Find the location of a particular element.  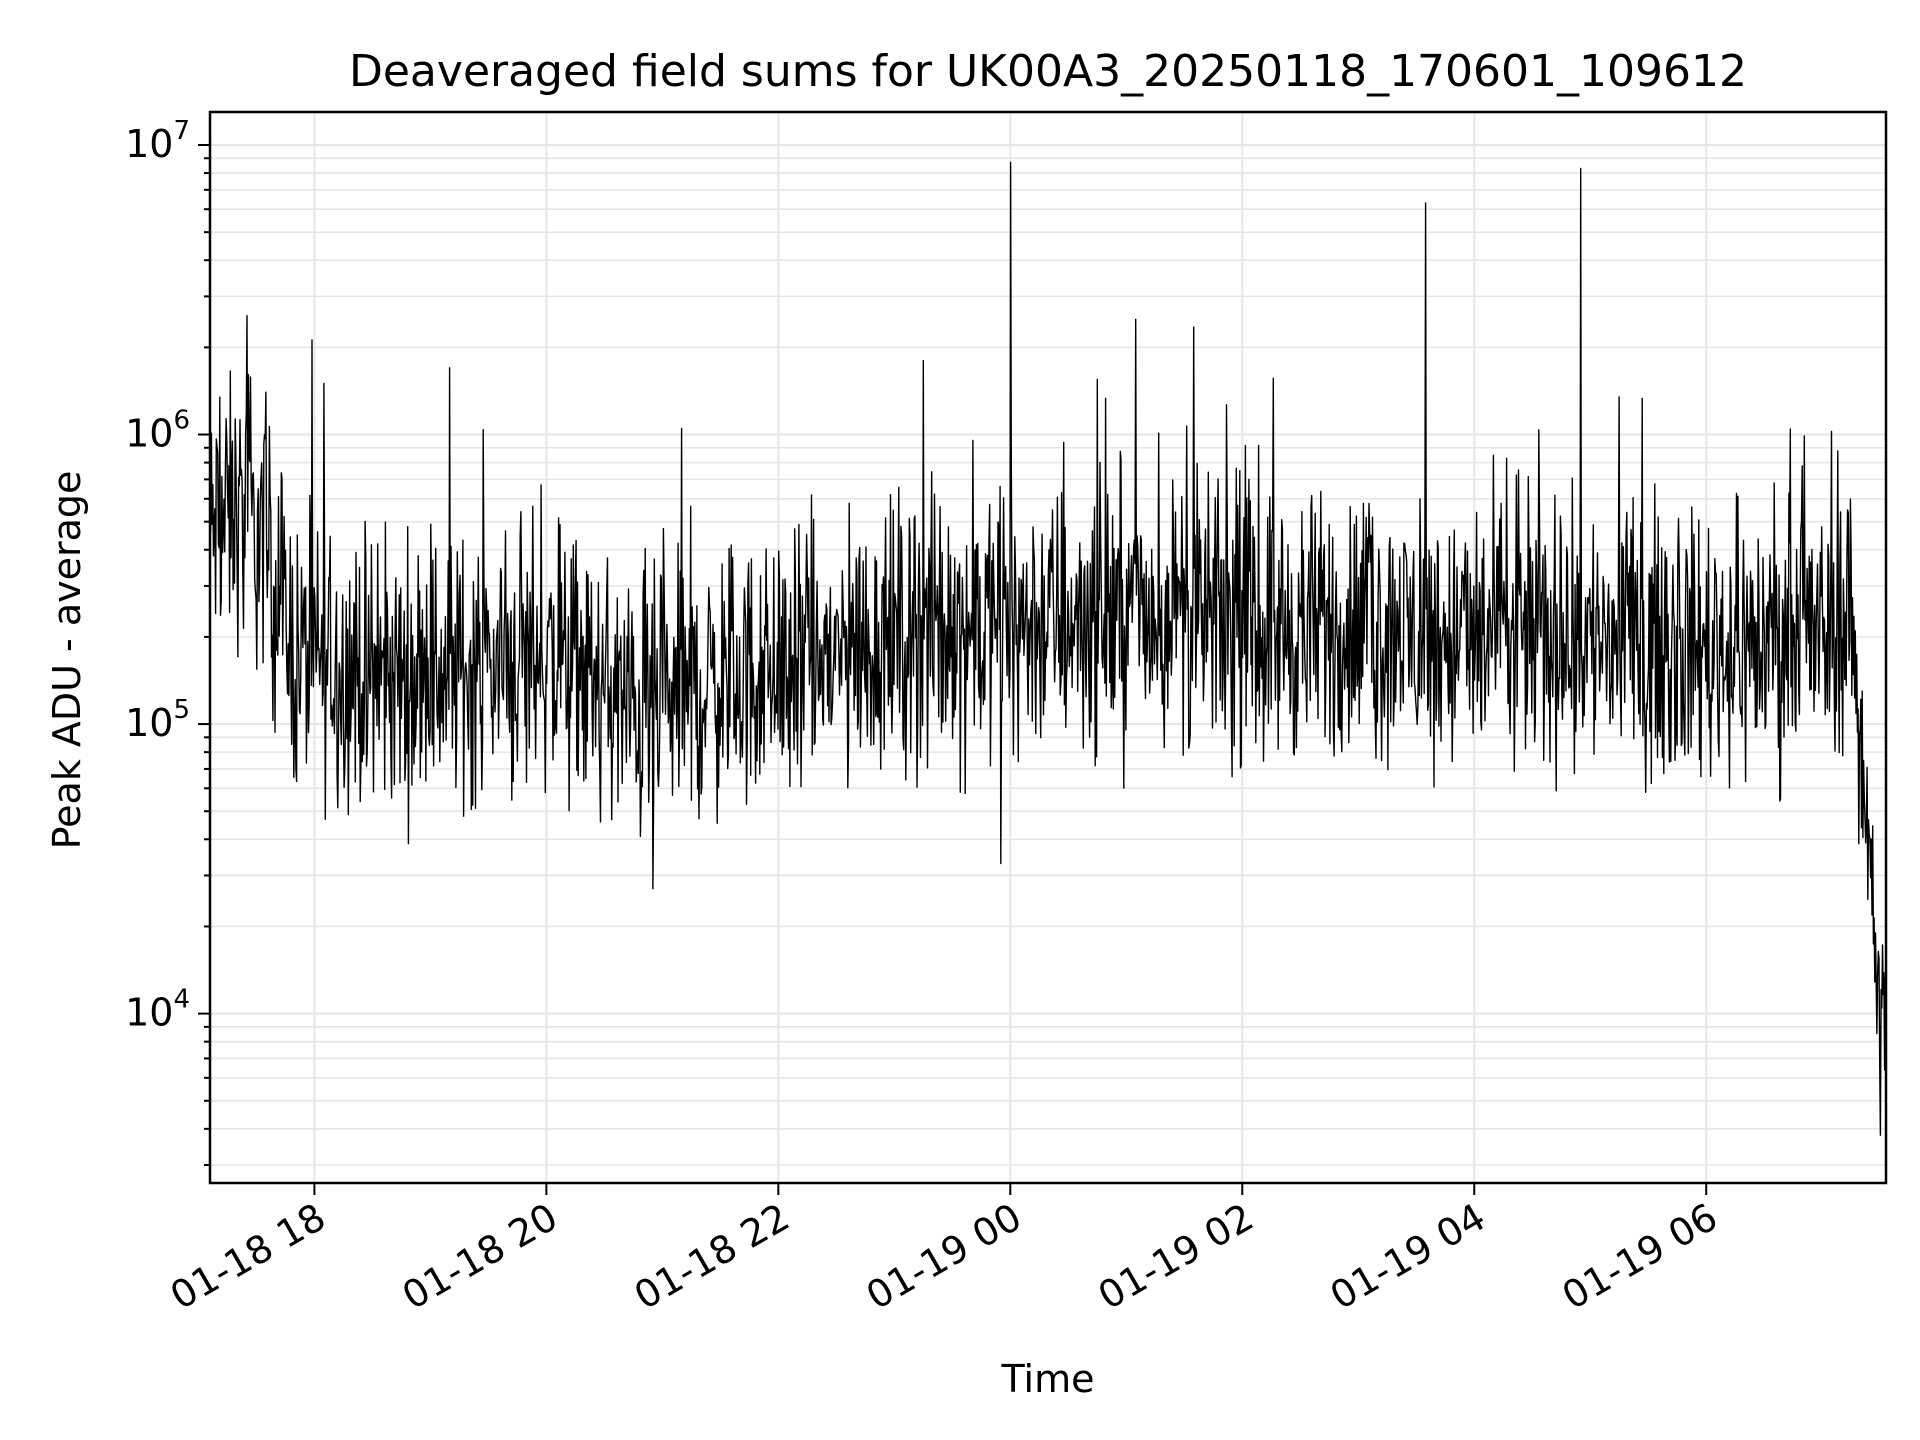

y-tick-label: 10⁴ is located at coordinates (157, 1010).